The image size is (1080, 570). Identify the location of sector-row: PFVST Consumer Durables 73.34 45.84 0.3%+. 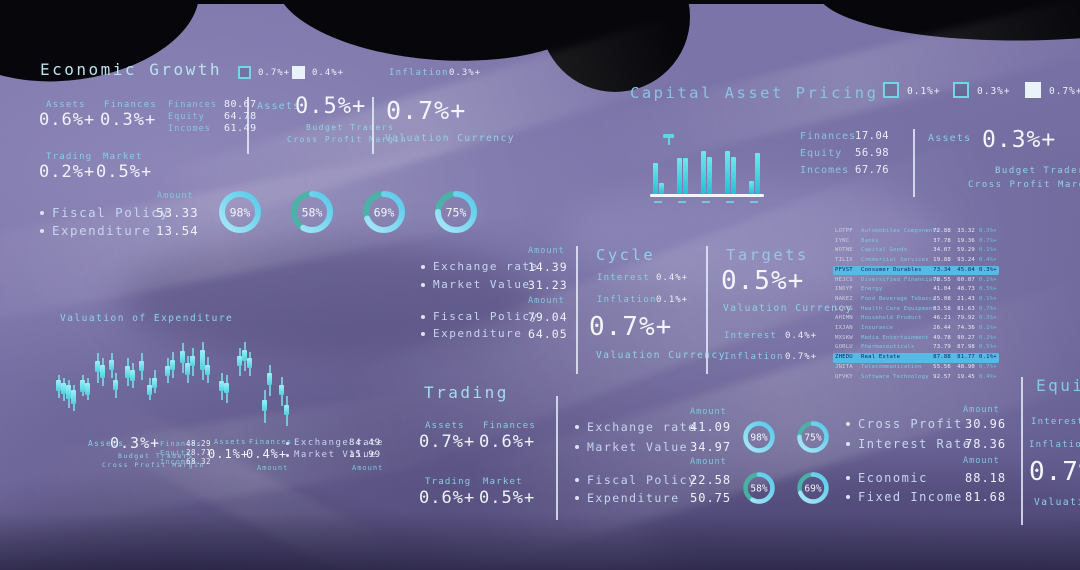
(916, 270).